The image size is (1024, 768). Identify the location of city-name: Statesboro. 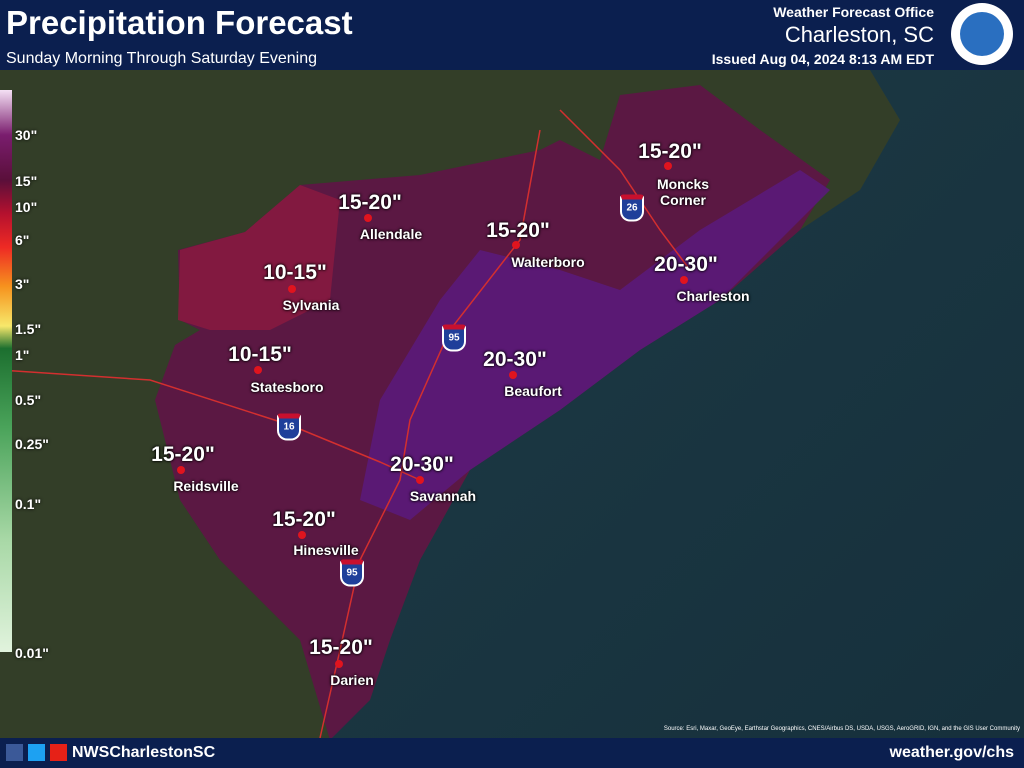
(287, 387).